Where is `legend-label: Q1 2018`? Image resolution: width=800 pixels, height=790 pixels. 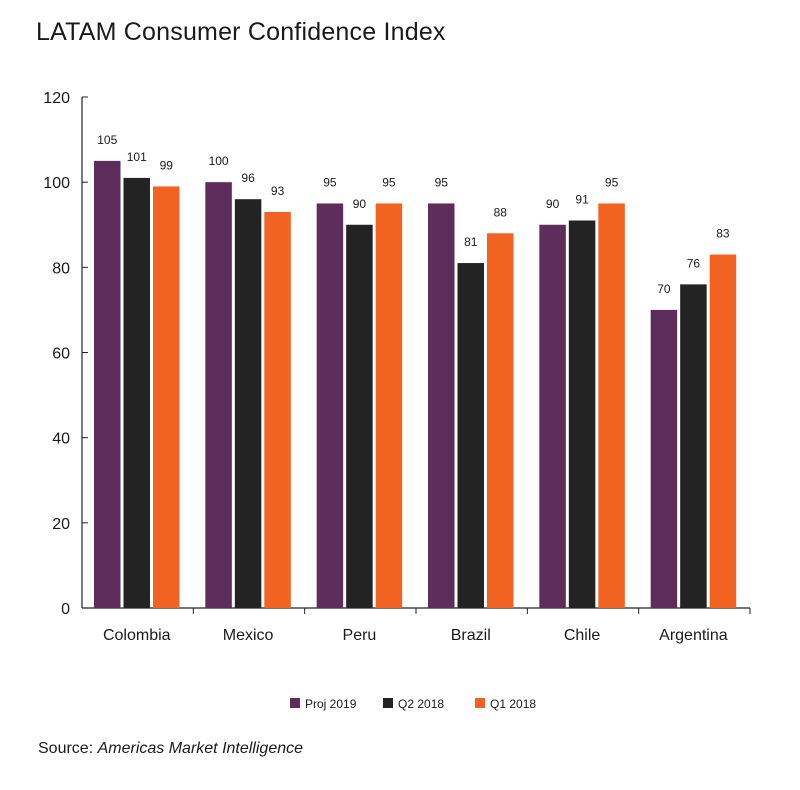 legend-label: Q1 2018 is located at coordinates (513, 704).